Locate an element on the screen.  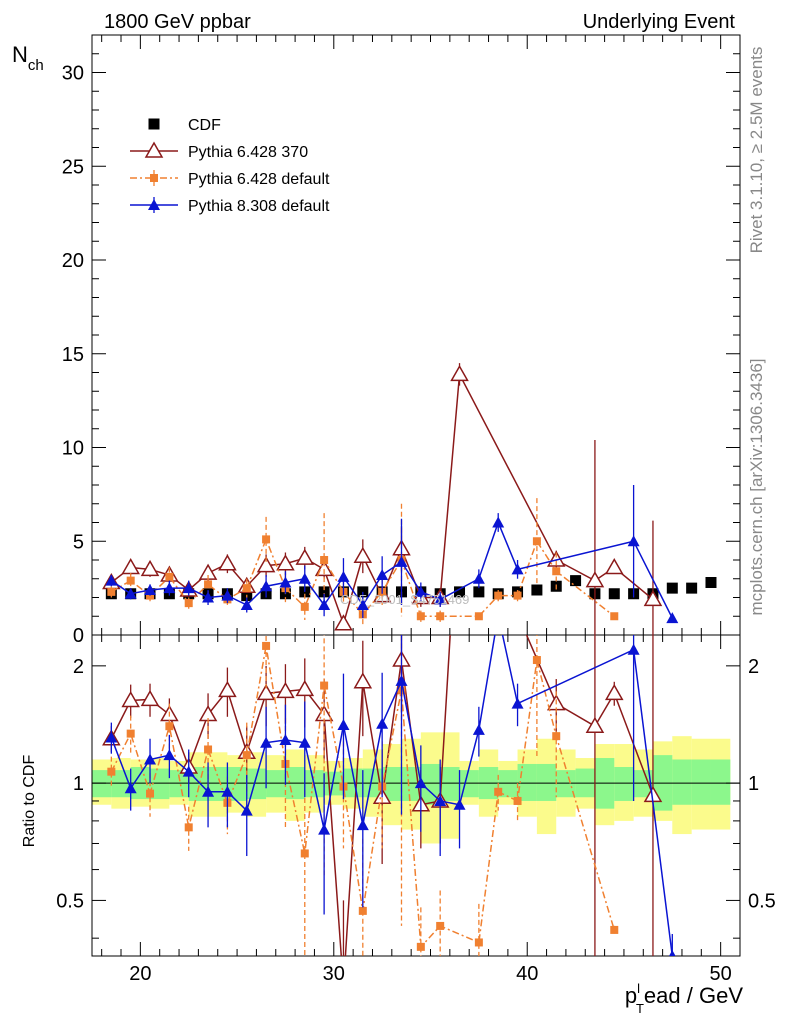
y-tick-label: 5 is located at coordinates (78, 542).